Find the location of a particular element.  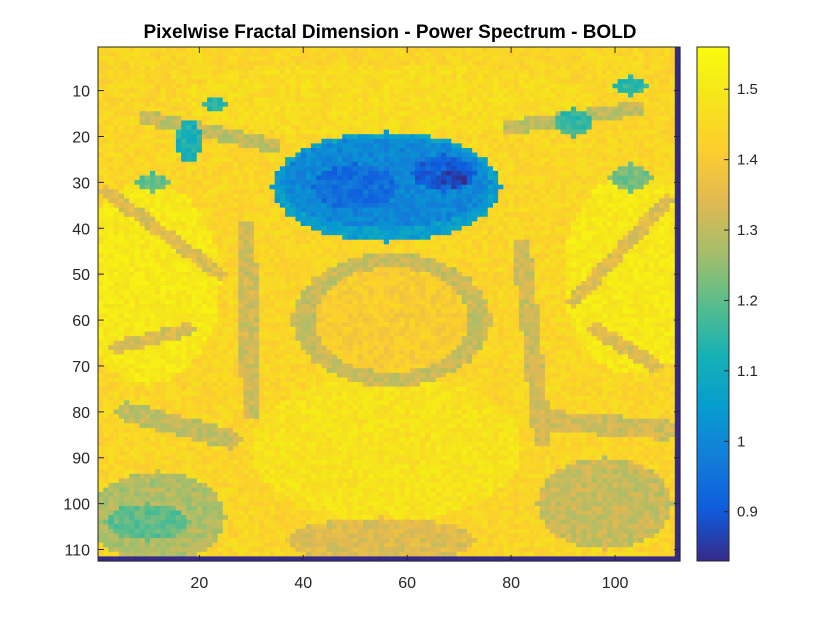

colorbar-tick-label: 1.2 is located at coordinates (747, 300).